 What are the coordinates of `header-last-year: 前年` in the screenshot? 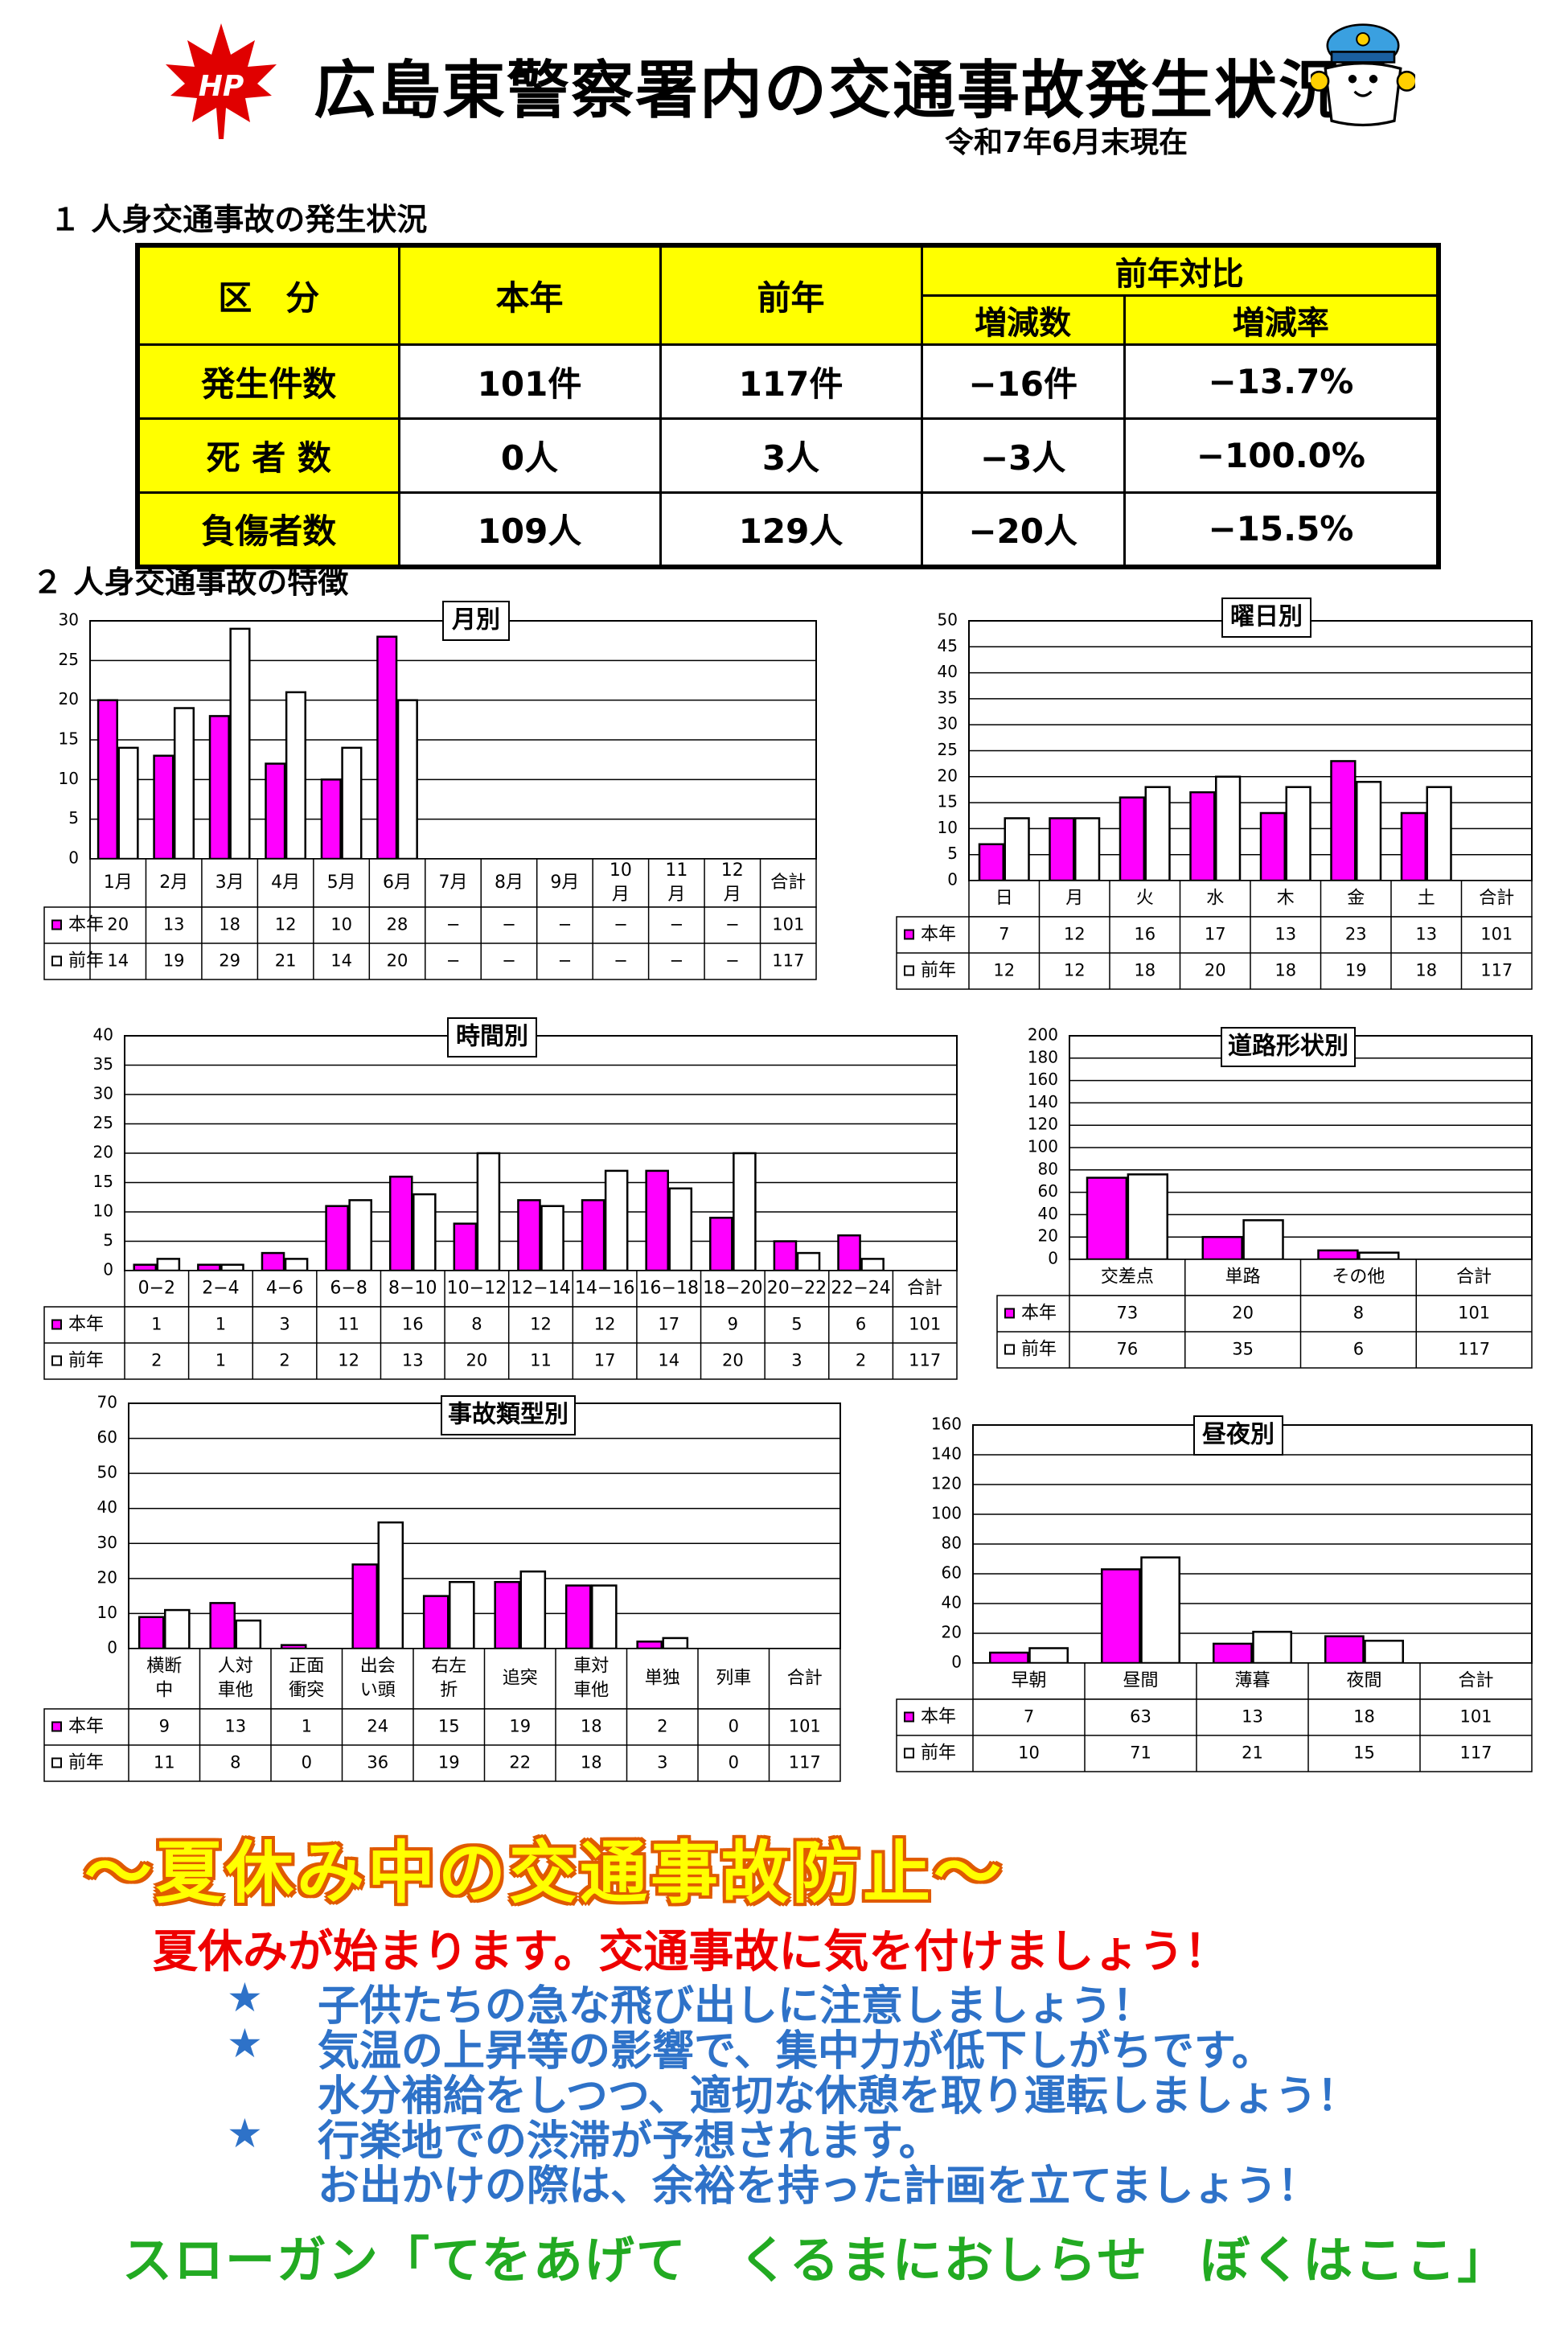 It's located at (791, 295).